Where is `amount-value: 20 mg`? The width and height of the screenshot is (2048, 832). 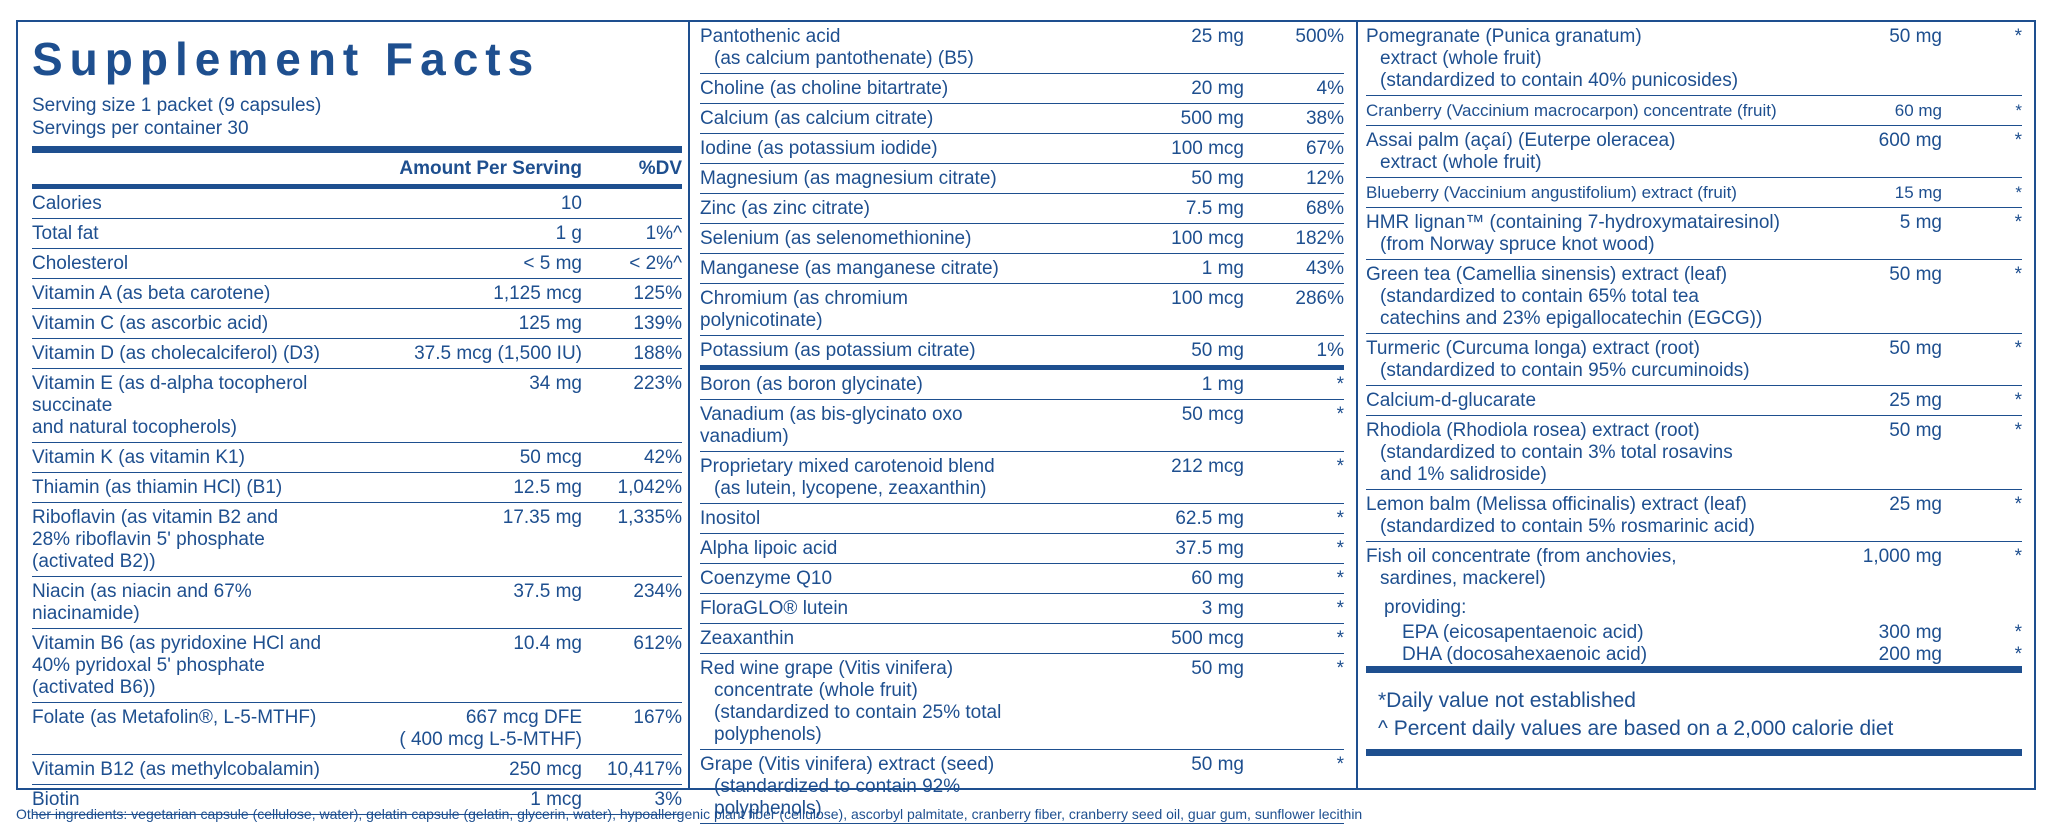 amount-value: 20 mg is located at coordinates (1217, 88).